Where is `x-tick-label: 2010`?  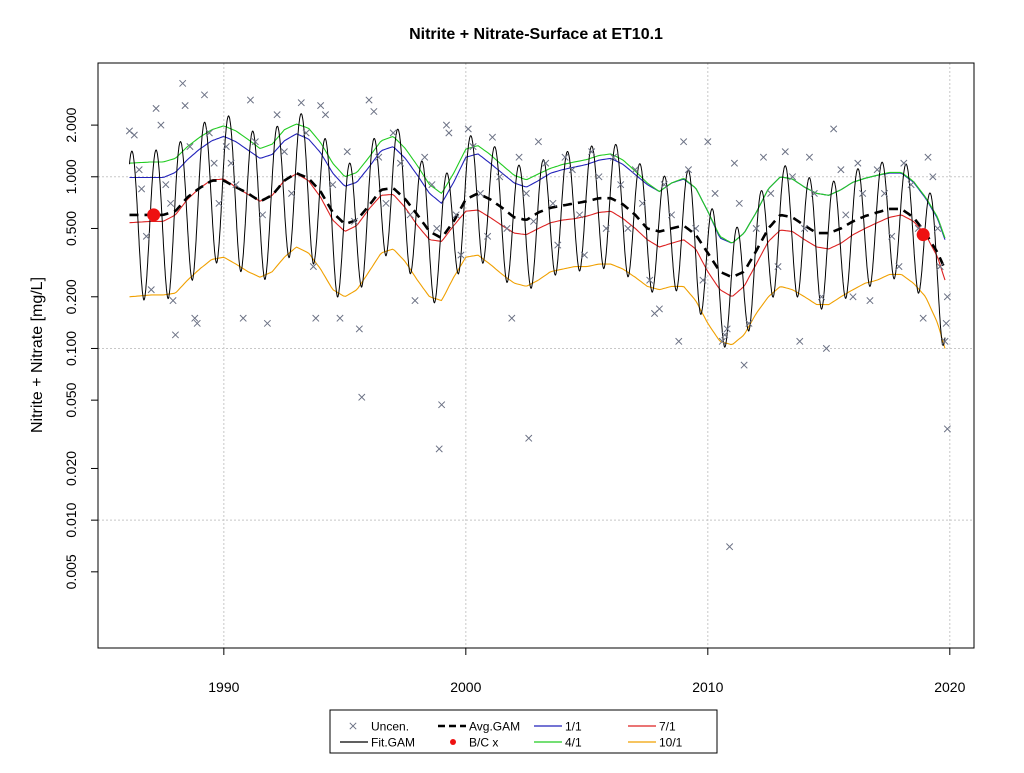 x-tick-label: 2010 is located at coordinates (707, 687).